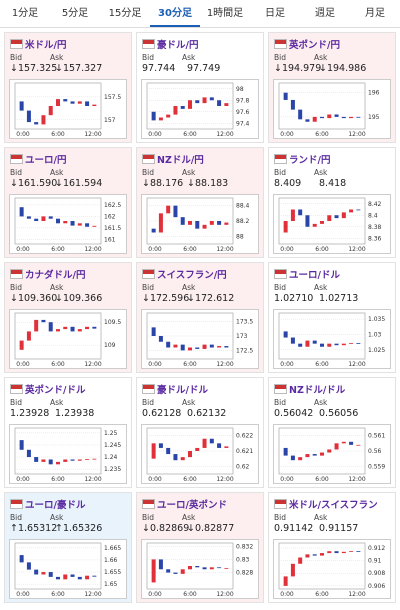 The width and height of the screenshot is (400, 610). Describe the element at coordinates (175, 13) in the screenshot. I see `tab: 30分足` at that location.